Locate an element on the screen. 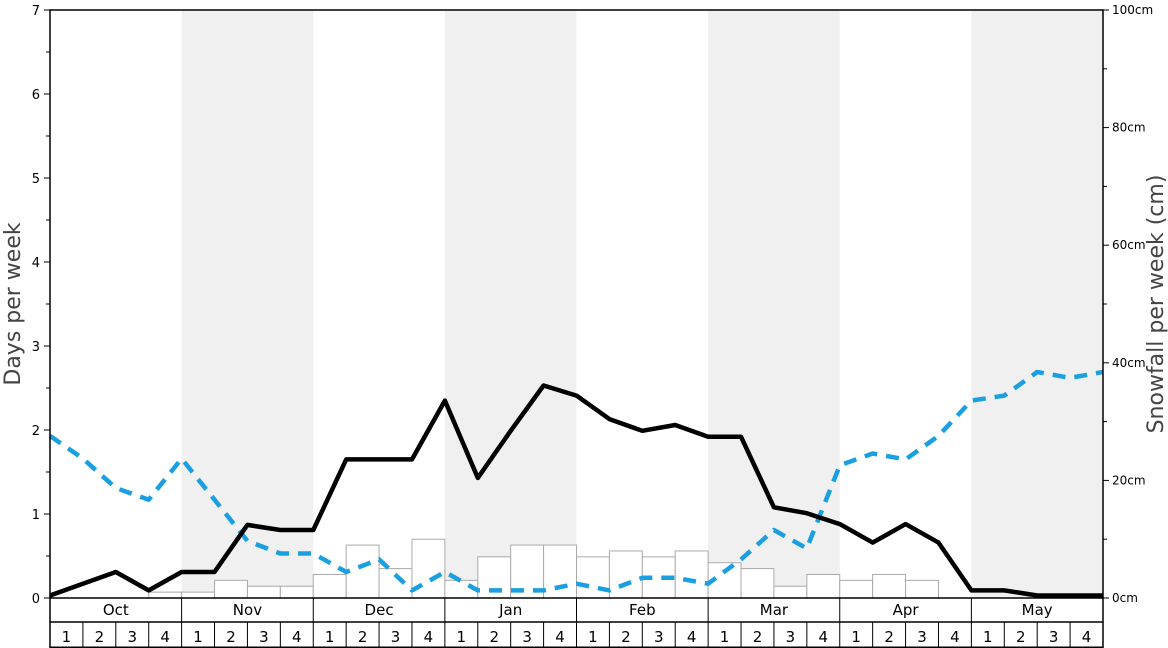 The image size is (1168, 648). left-tick-label: 4 is located at coordinates (36, 263).